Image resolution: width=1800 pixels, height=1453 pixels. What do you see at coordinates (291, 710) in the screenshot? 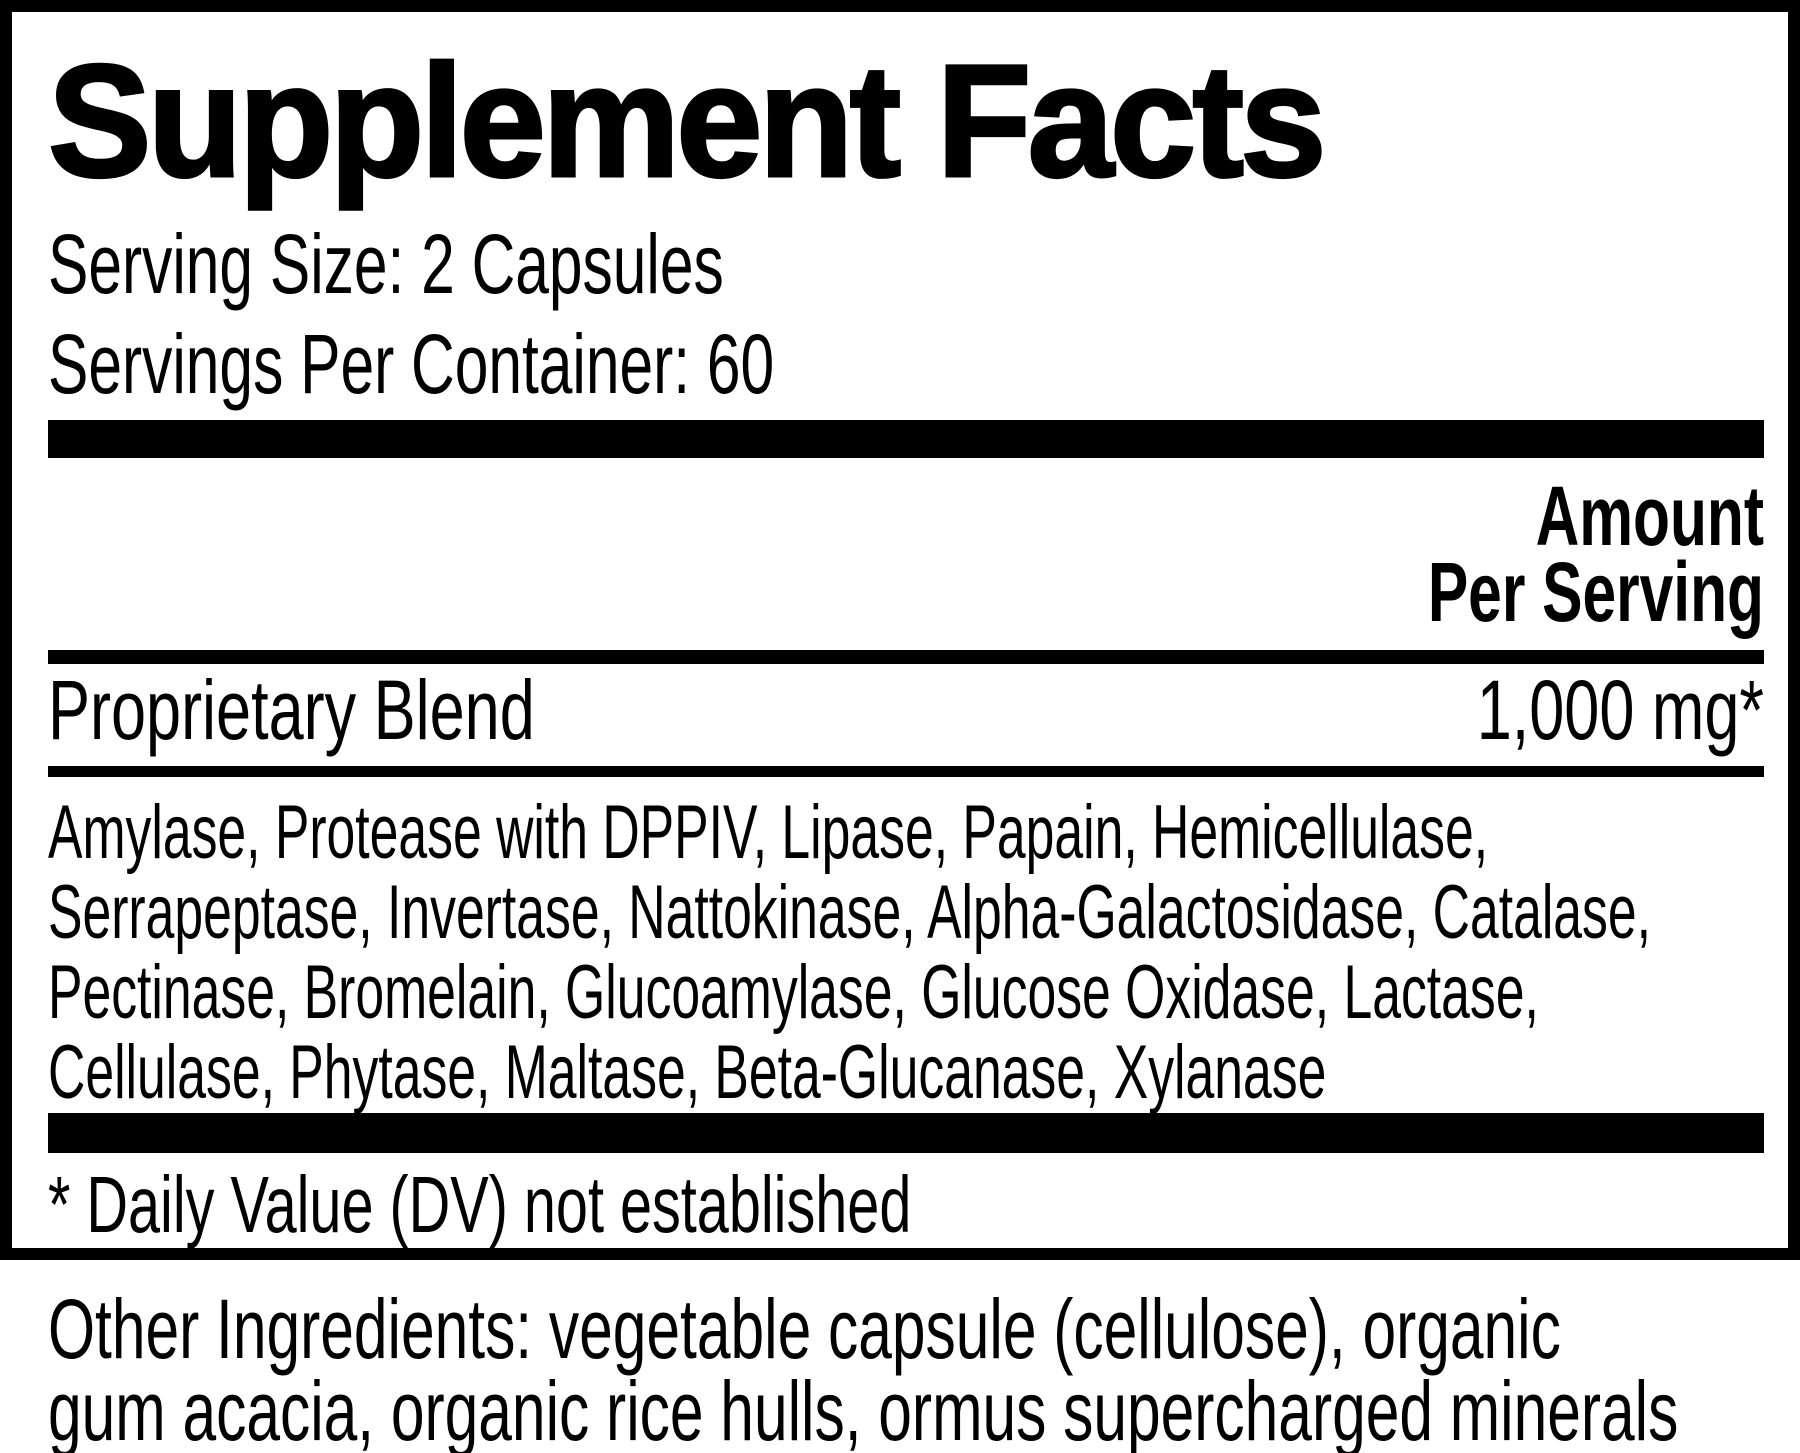
I see `proprietary-blend-name: Proprietary Blend` at bounding box center [291, 710].